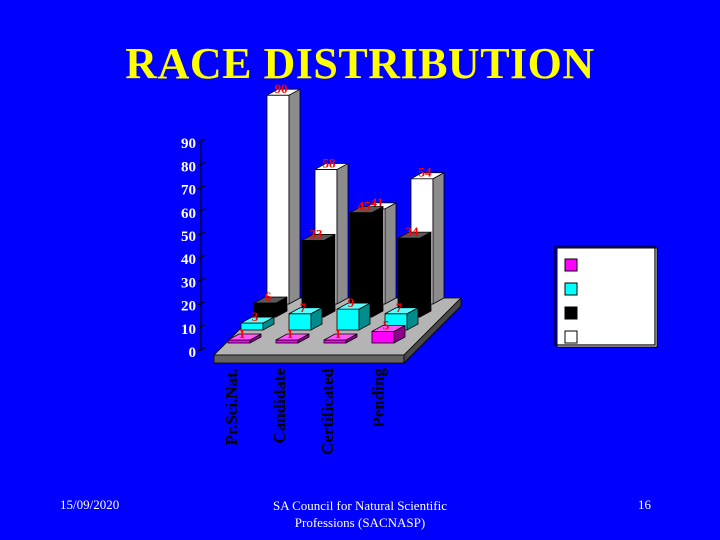 This screenshot has width=720, height=540. I want to click on legend-swatch-asian, so click(571, 289).